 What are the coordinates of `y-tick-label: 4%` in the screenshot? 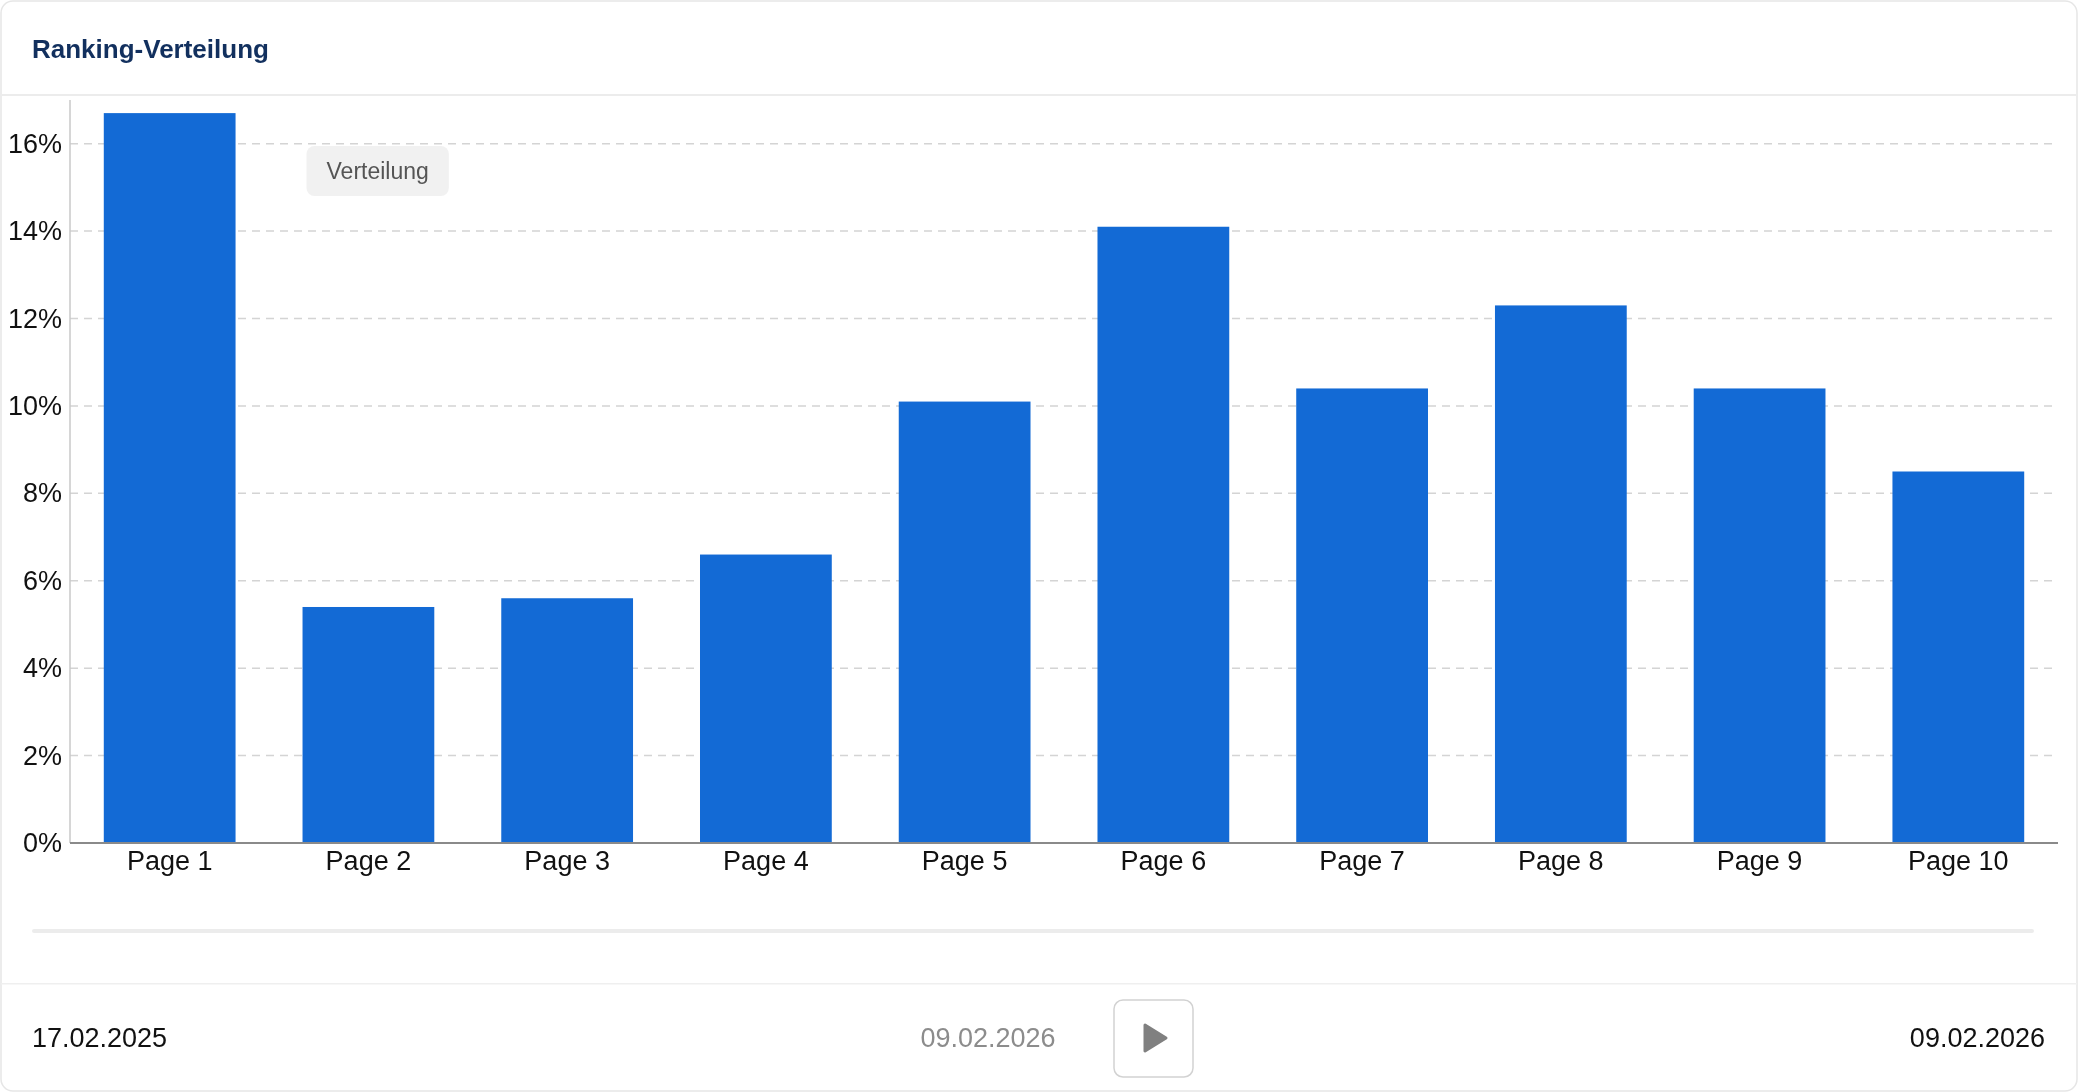 It's located at (42, 668).